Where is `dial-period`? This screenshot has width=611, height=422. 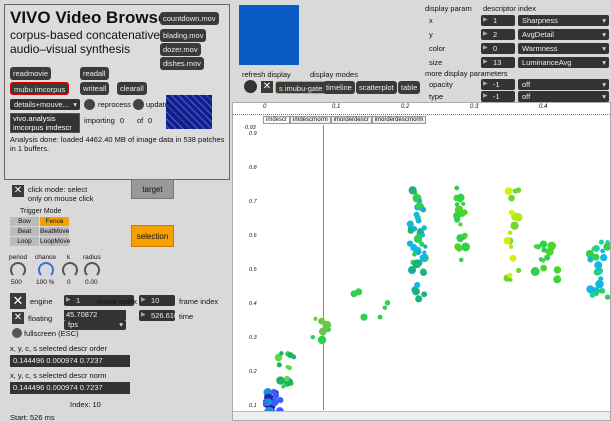 dial-period is located at coordinates (18, 270).